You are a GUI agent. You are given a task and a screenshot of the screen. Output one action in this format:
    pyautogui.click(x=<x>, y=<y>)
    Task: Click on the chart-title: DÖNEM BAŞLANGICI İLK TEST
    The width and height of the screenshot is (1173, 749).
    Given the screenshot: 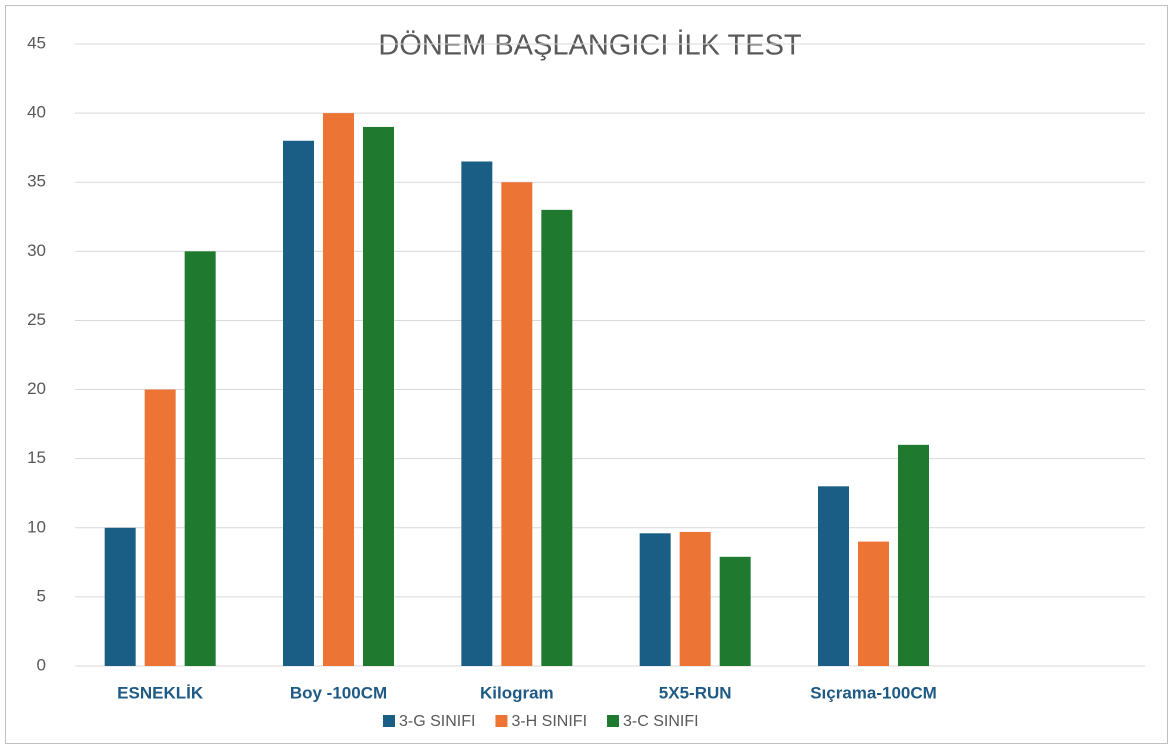 What is the action you would take?
    pyautogui.click(x=590, y=45)
    